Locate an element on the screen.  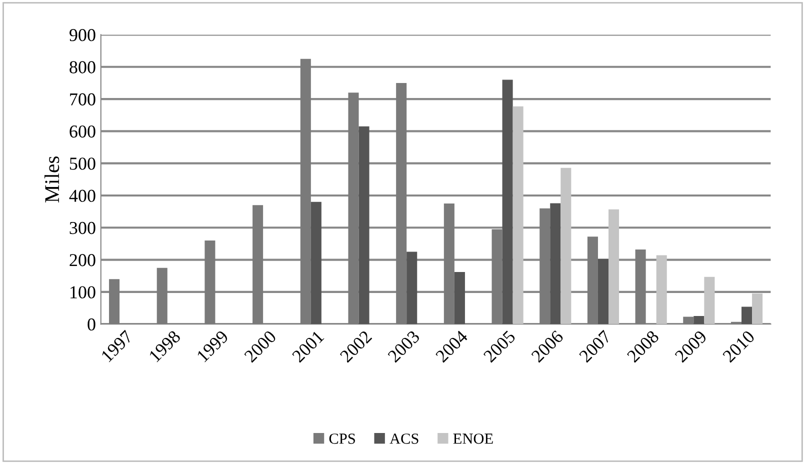
y-tick-label: 700 is located at coordinates (83, 99).